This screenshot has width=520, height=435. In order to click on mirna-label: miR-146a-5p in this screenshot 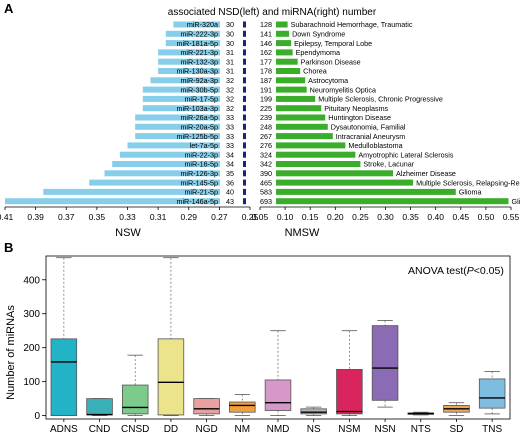, I will do `click(197, 201)`.